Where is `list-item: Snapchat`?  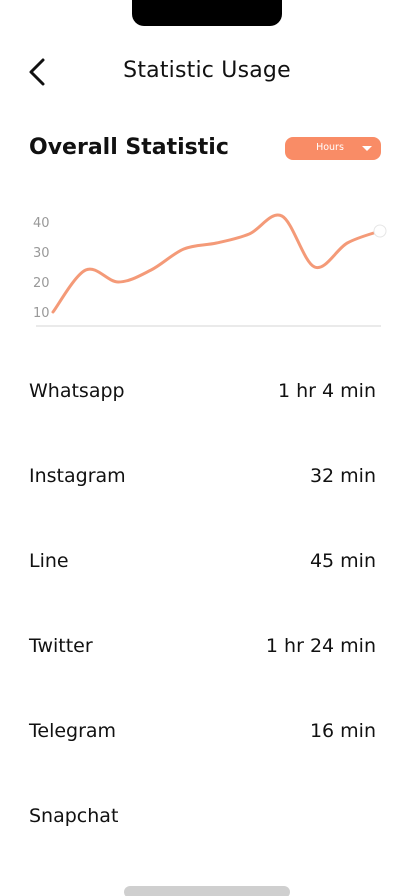 list-item: Snapchat is located at coordinates (202, 815).